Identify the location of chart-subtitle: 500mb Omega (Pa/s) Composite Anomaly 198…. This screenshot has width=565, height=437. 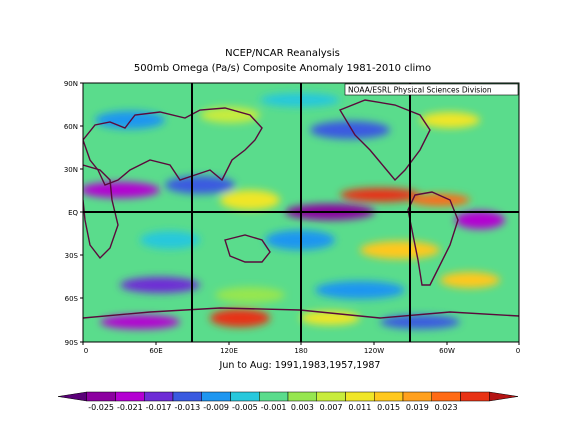
(282, 68).